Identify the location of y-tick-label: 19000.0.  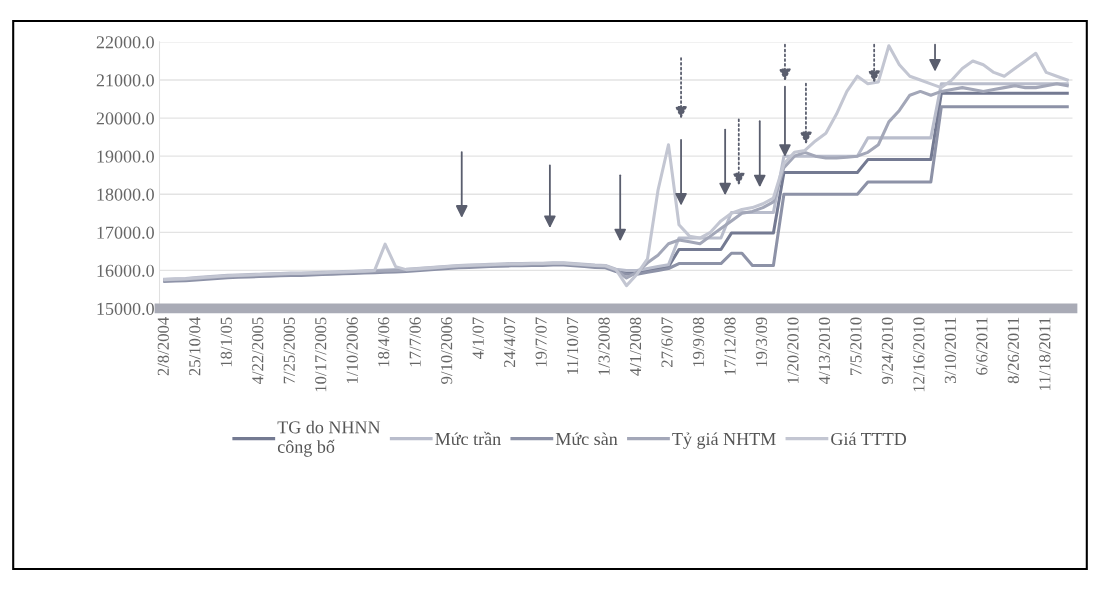
(125, 156).